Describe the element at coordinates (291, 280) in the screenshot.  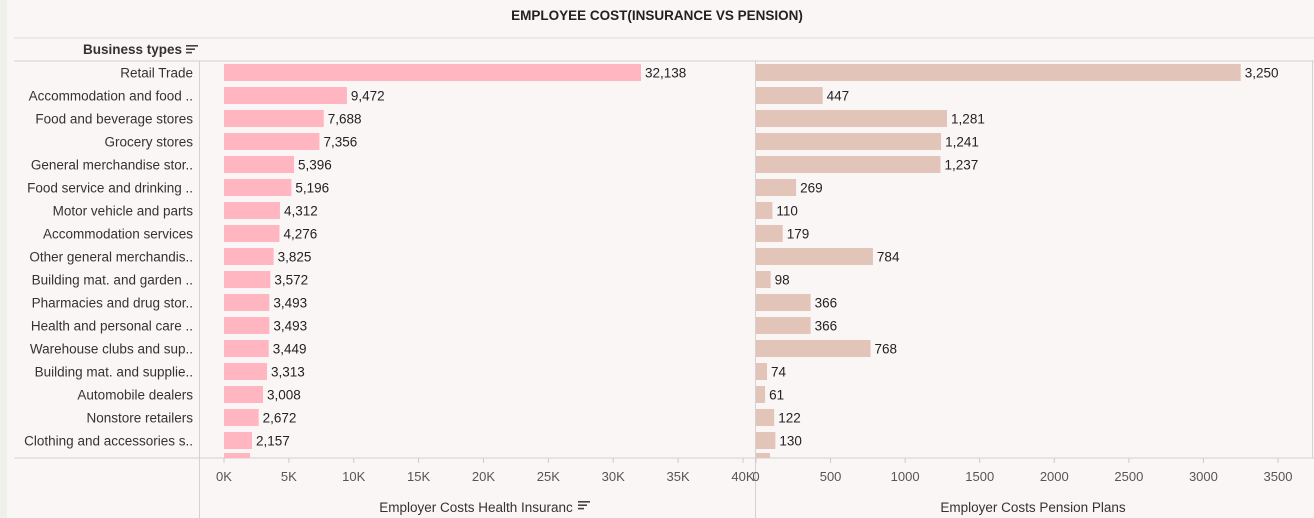
I see `insurance-value-label: 3,572` at that location.